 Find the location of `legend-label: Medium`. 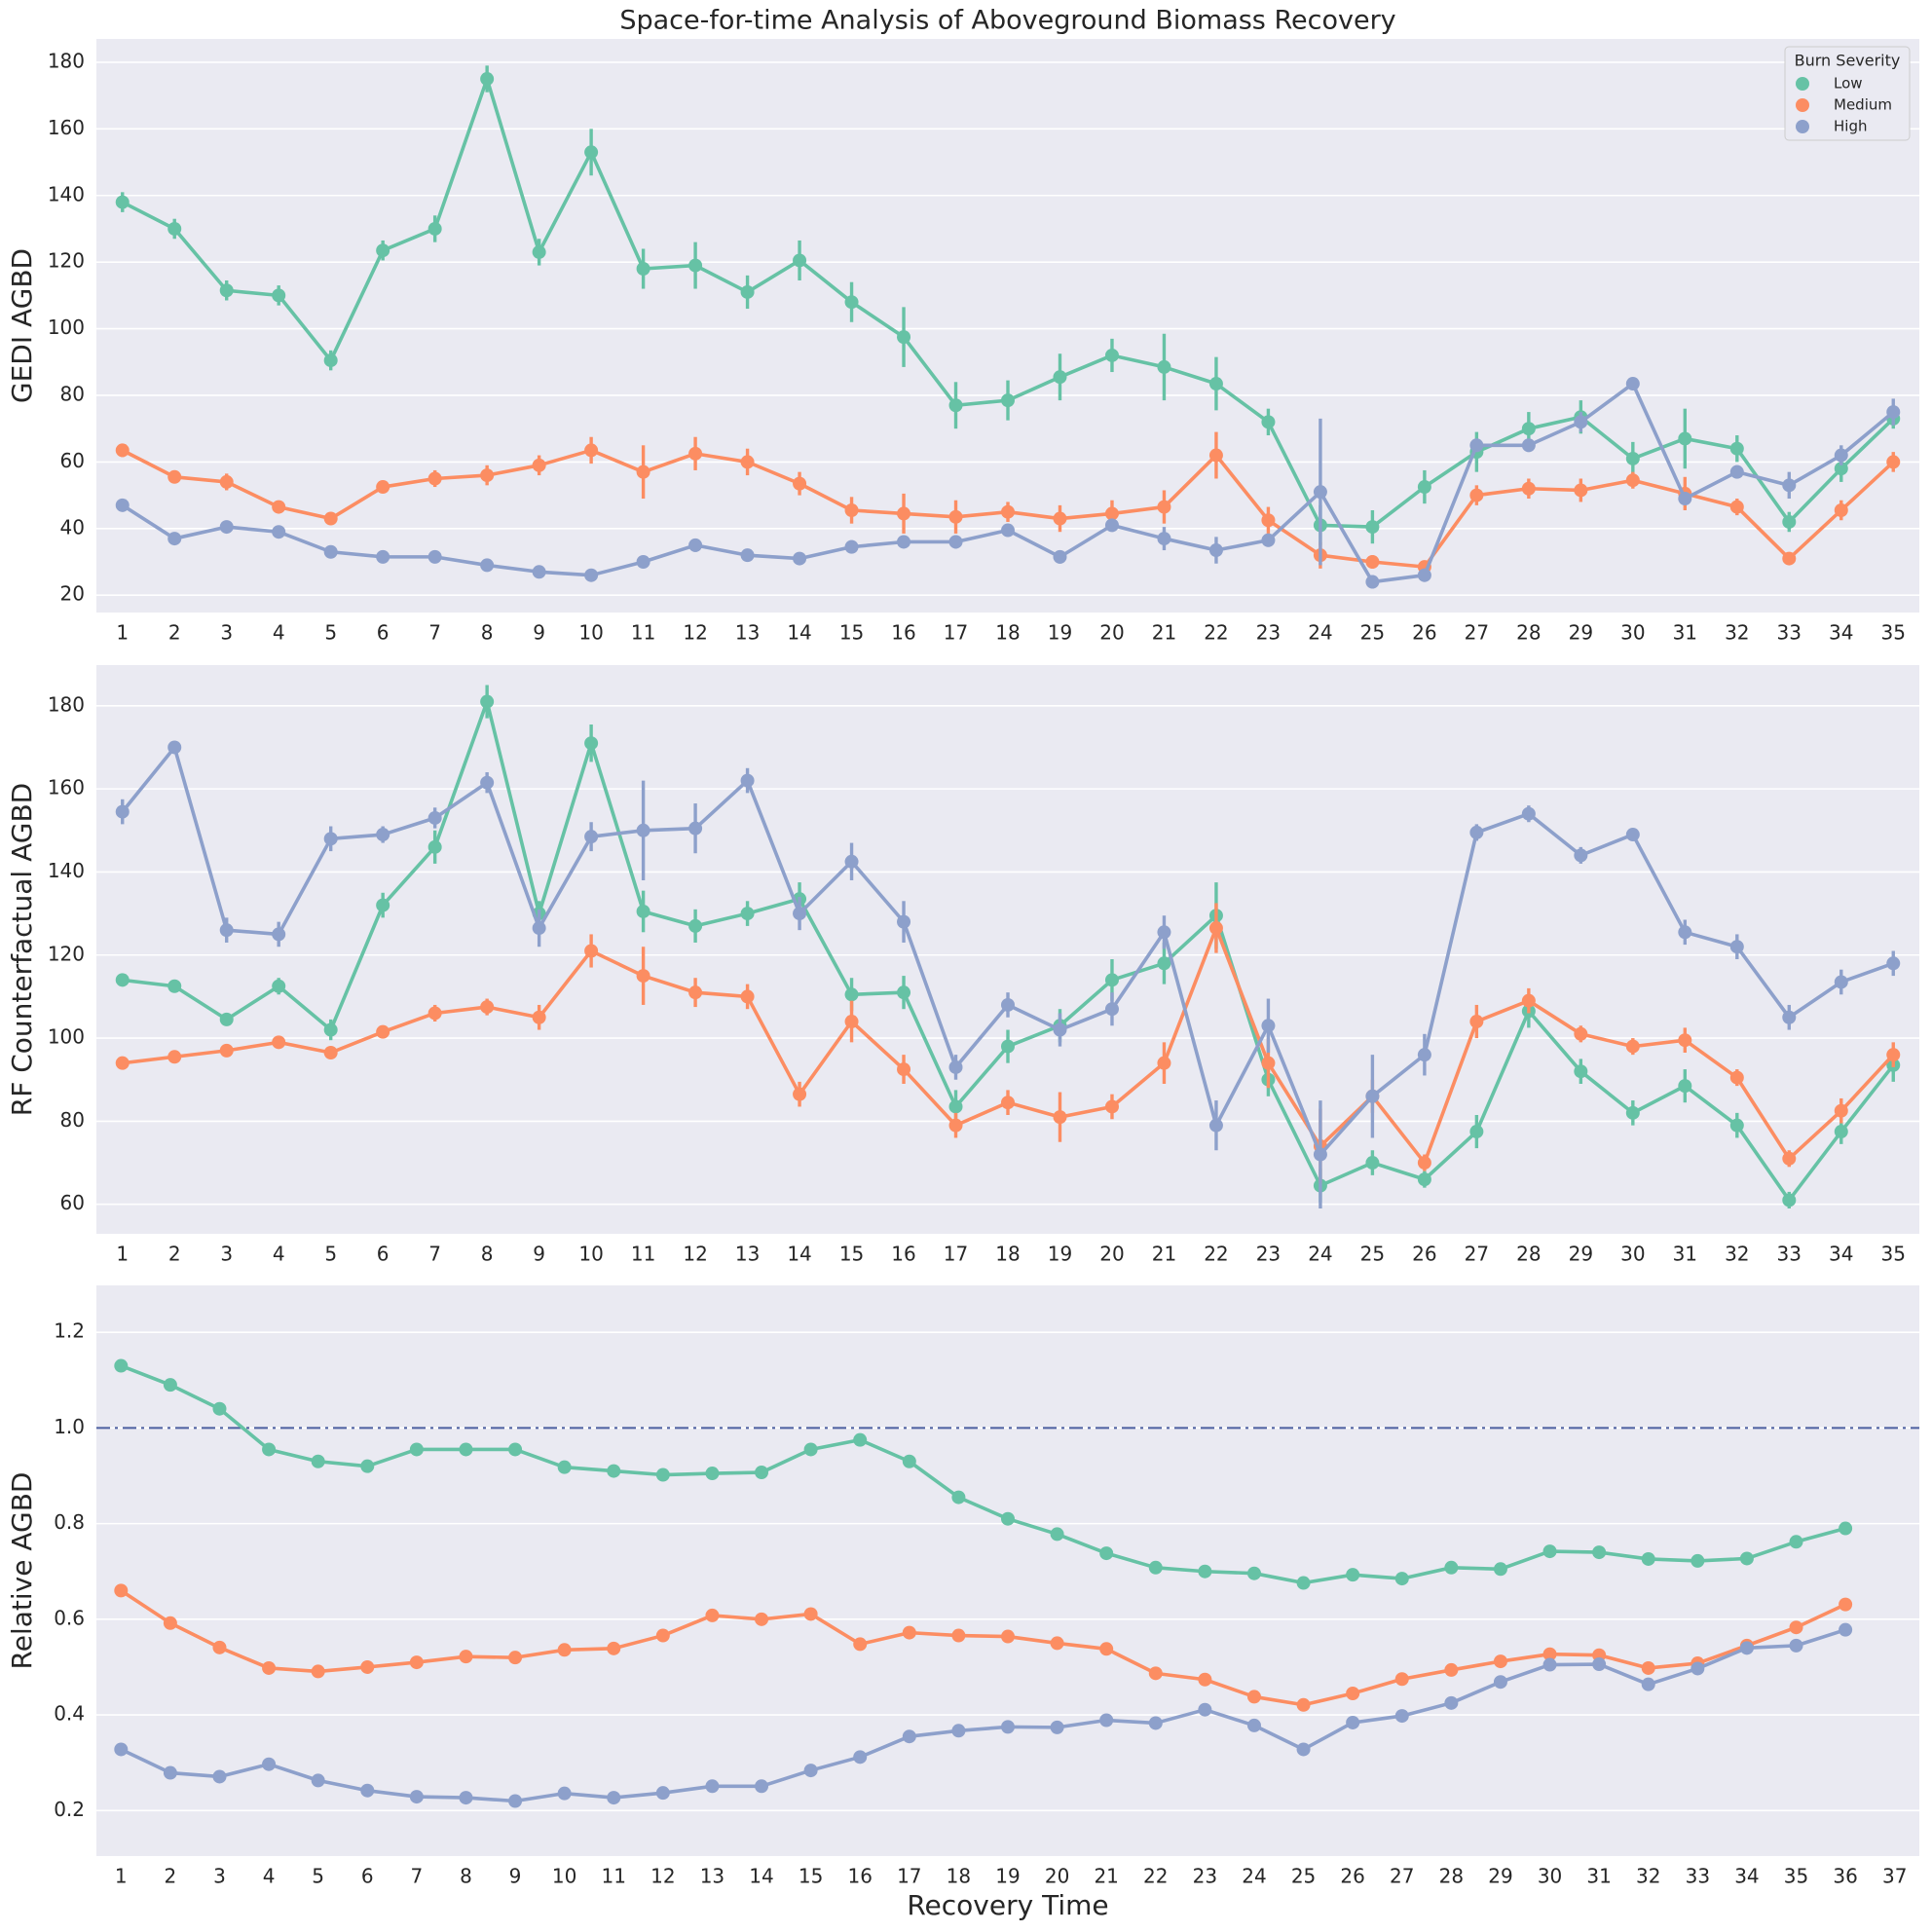

legend-label: Medium is located at coordinates (1863, 105).